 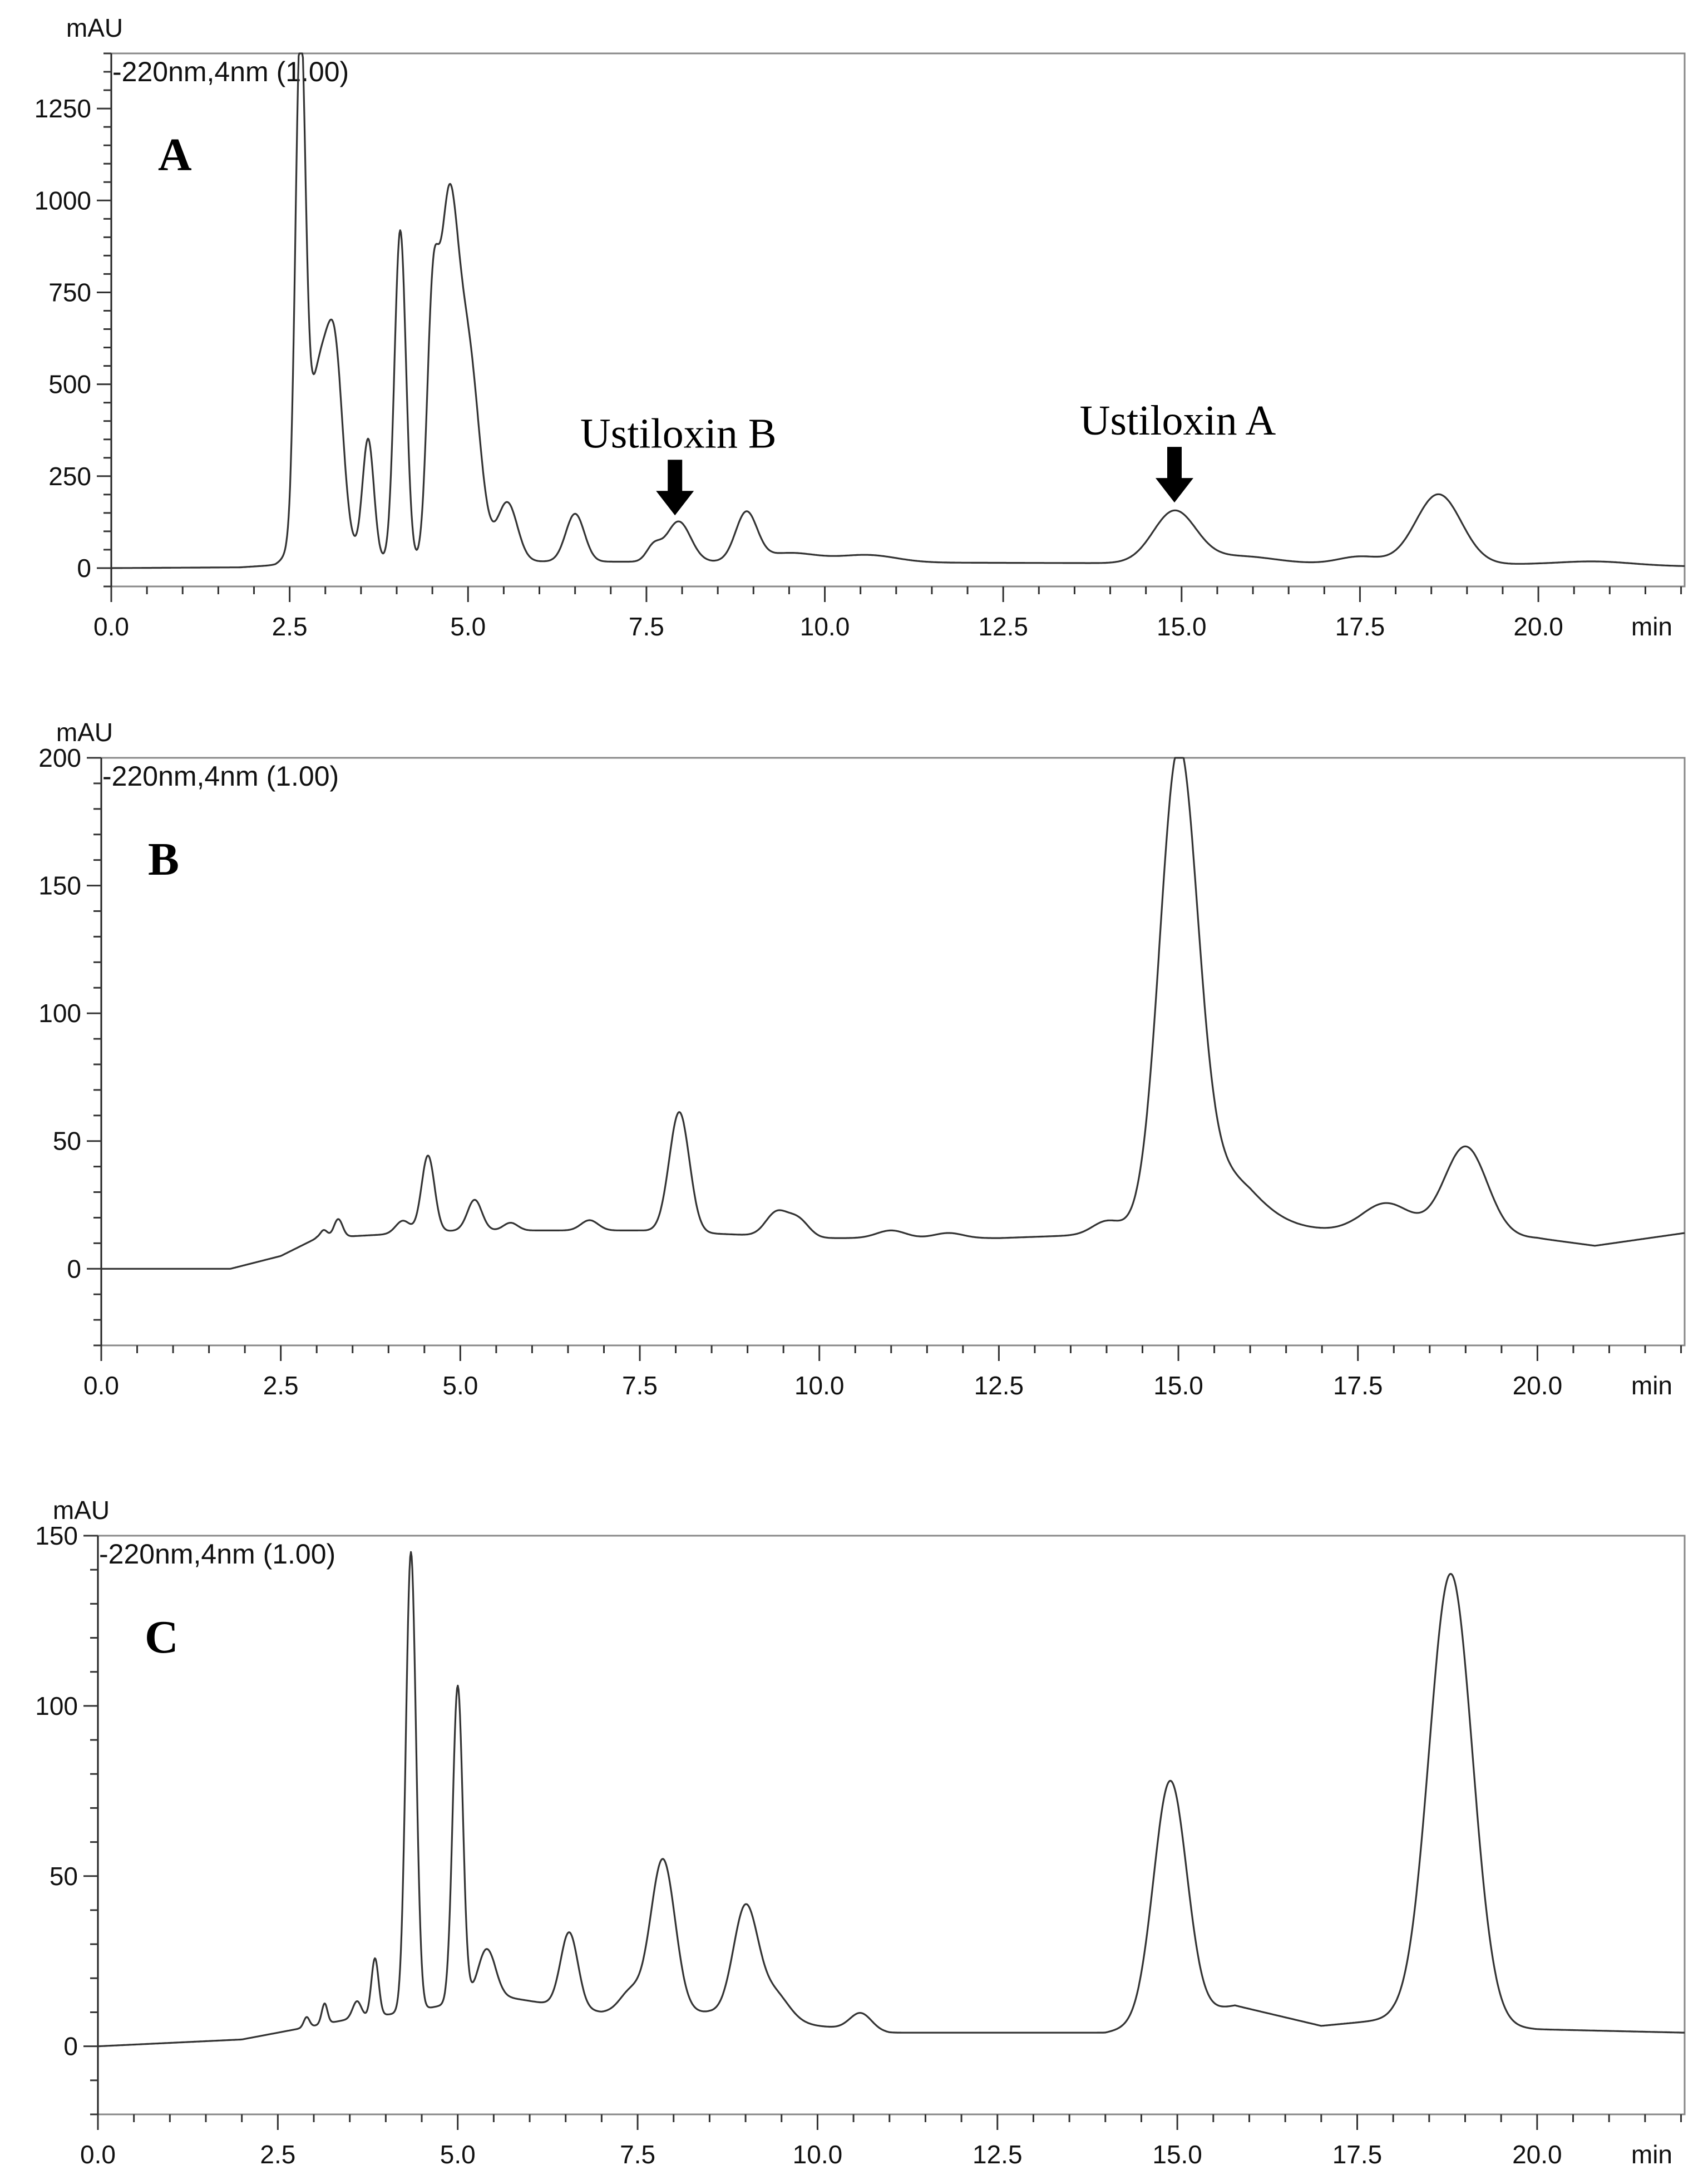 I want to click on peak-annotation: Ustiloxin B, so click(x=678, y=463).